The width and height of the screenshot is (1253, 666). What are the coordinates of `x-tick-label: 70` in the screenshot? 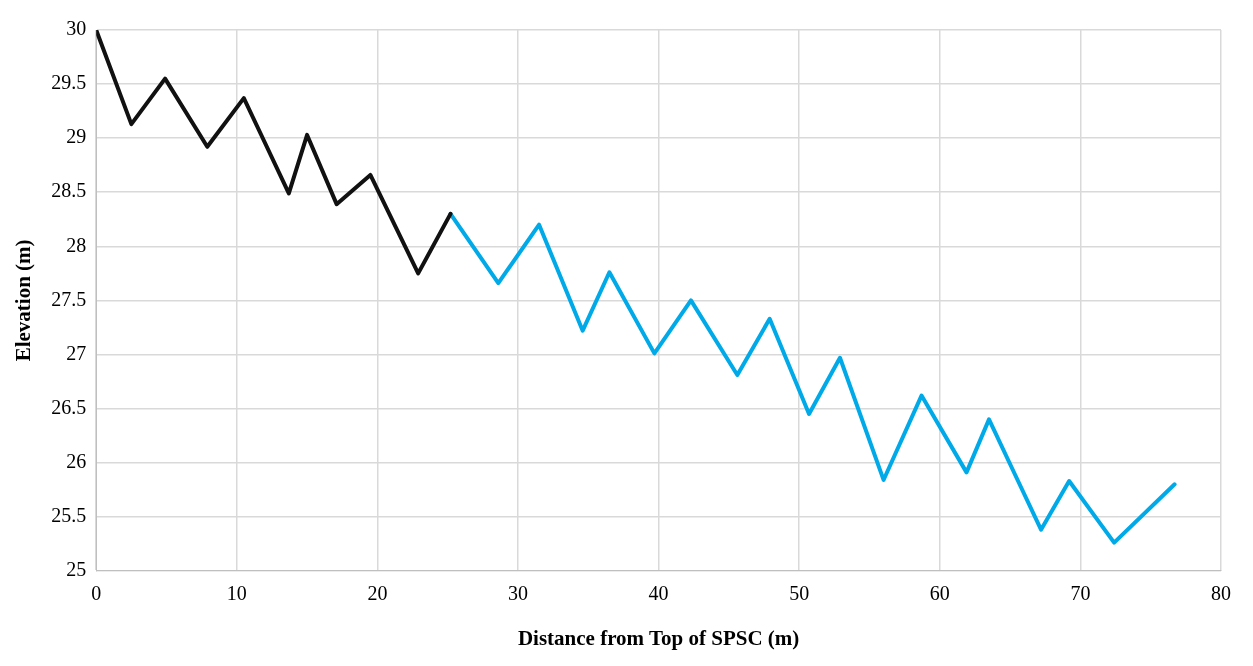 It's located at (1080, 593).